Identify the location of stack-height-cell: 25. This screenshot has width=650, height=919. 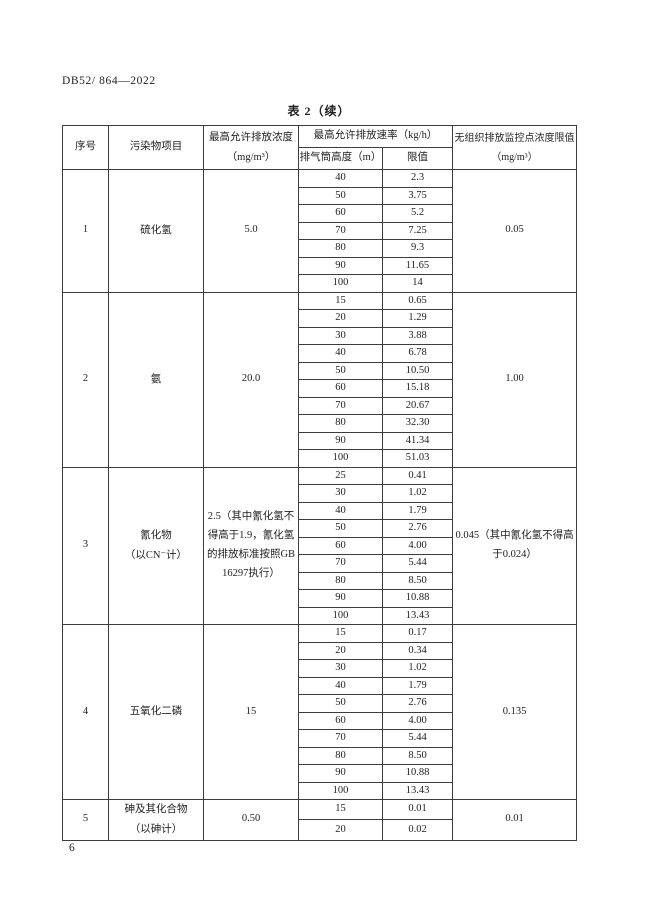
(340, 475).